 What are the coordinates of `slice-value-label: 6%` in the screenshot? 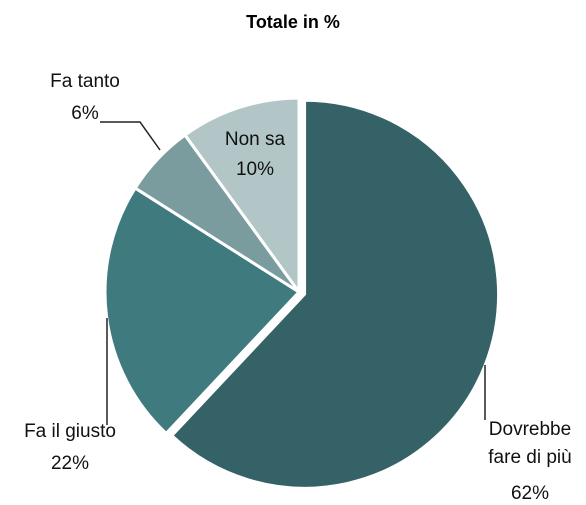 It's located at (85, 113).